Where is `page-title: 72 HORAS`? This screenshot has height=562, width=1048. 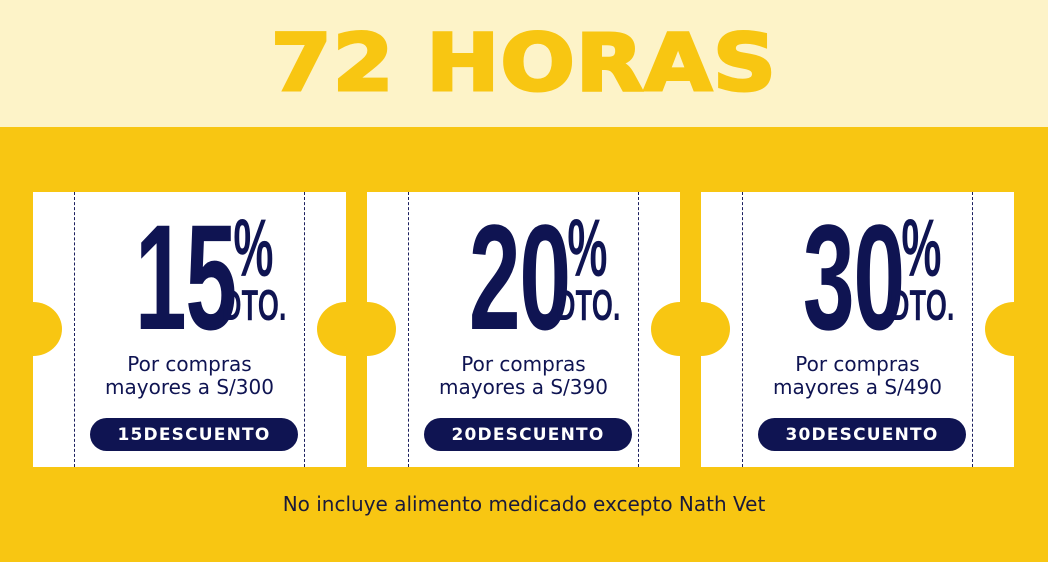 page-title: 72 HORAS is located at coordinates (523, 63).